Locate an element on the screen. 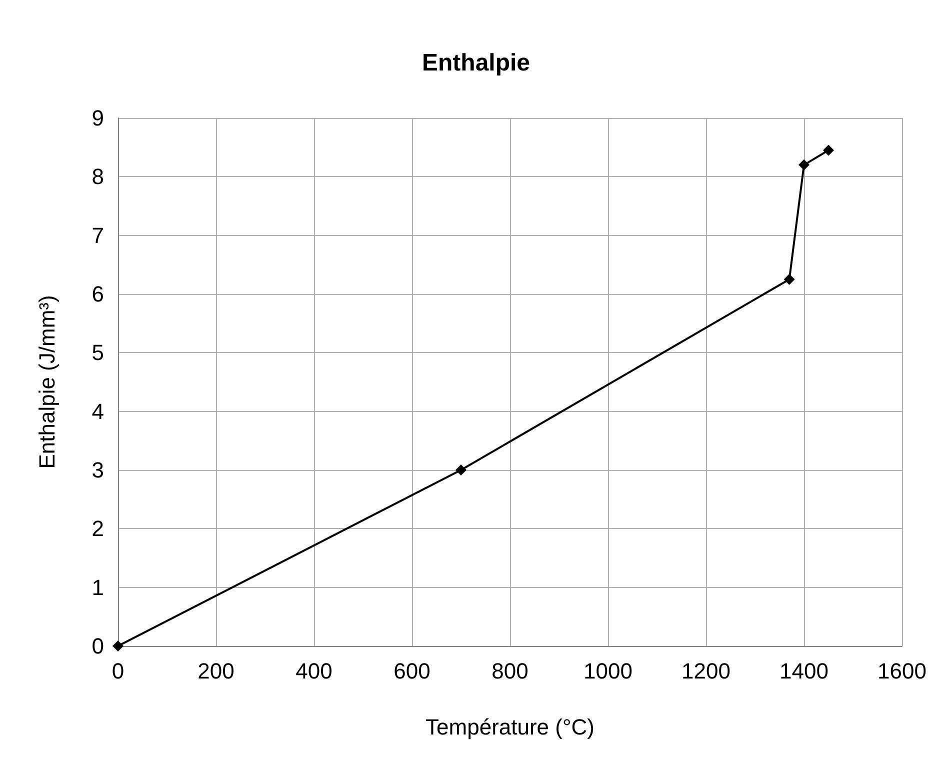 This screenshot has width=952, height=769. y-tick-label: 0 is located at coordinates (98, 646).